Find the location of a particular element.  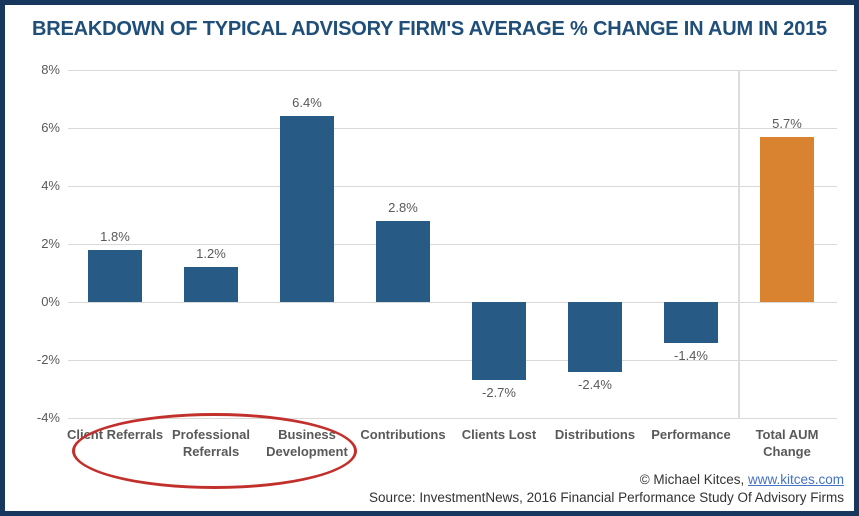

bar-total-aum-change is located at coordinates (787, 219).